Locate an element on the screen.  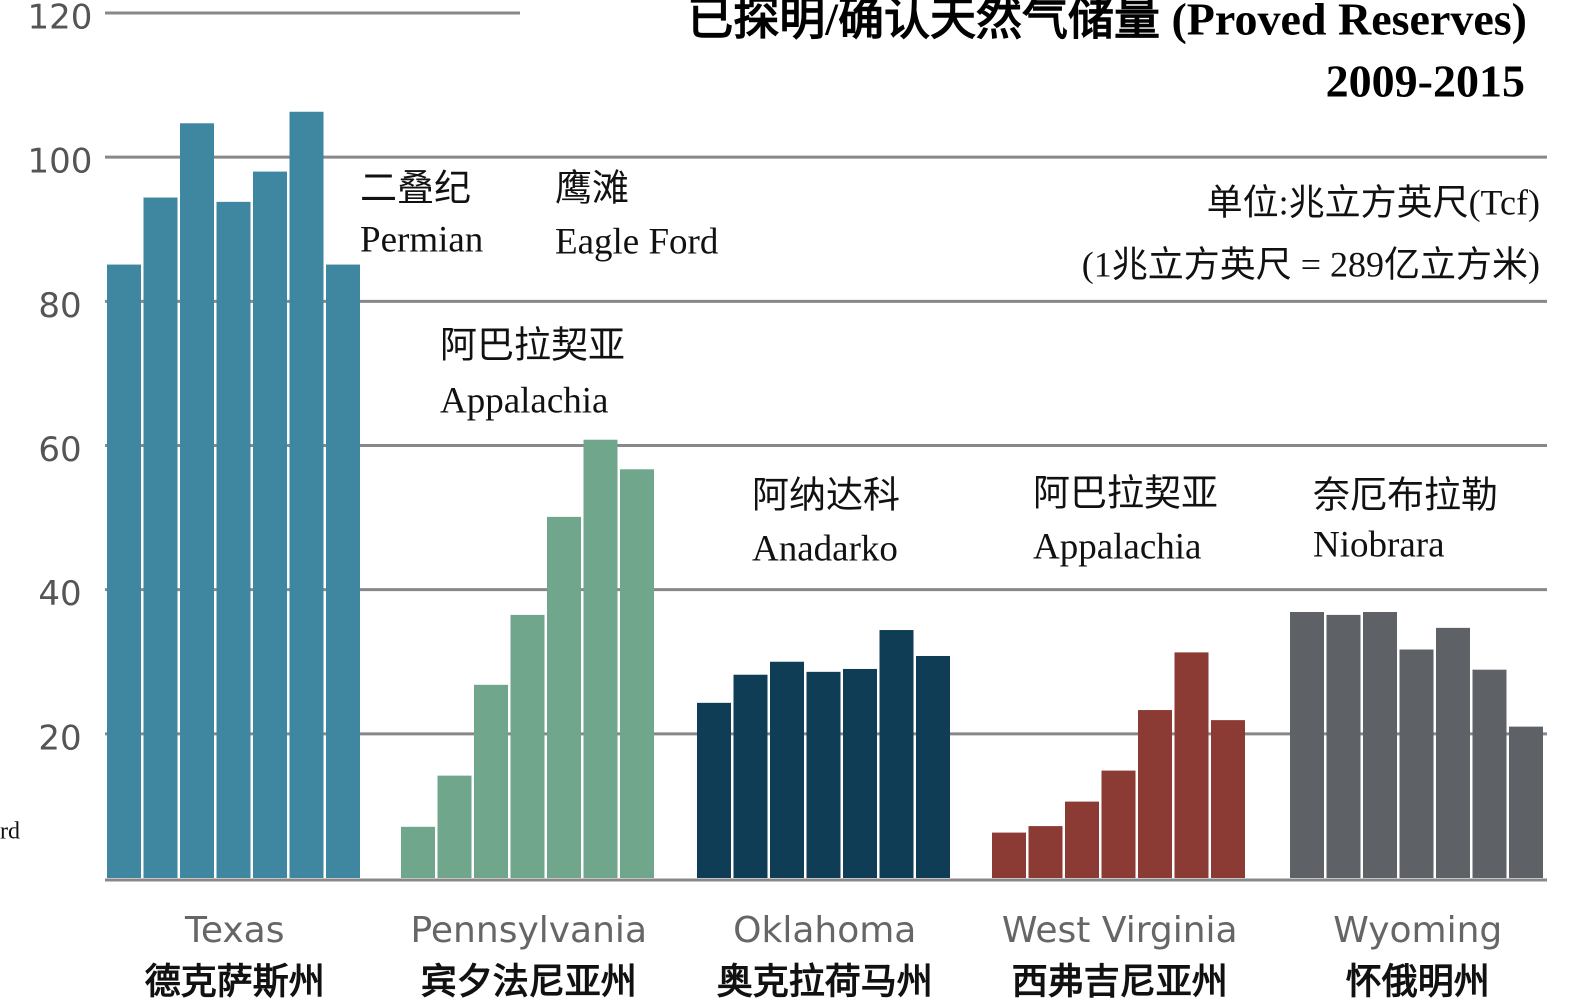
title-backdrop is located at coordinates (1046, 24).